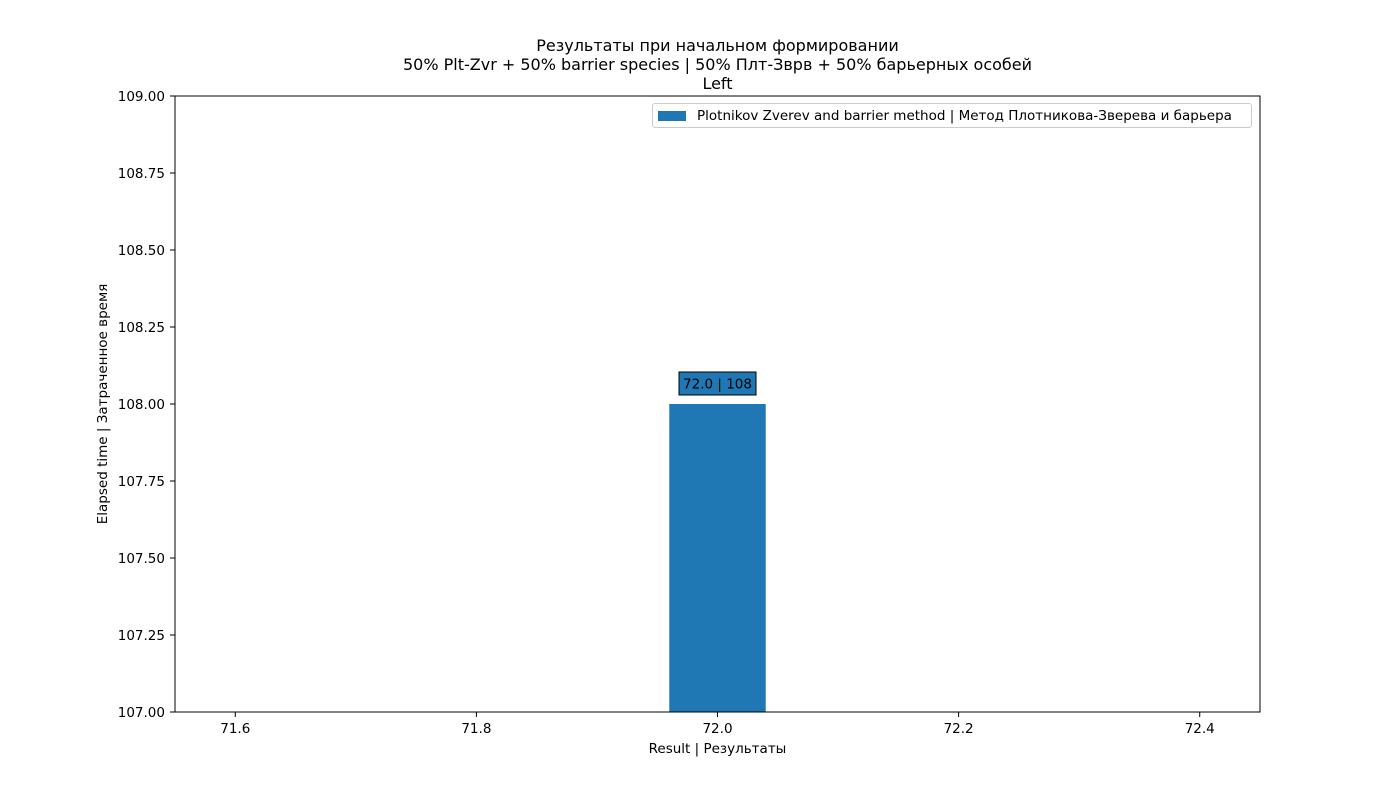  I want to click on x-tick-label: 71.8, so click(476, 729).